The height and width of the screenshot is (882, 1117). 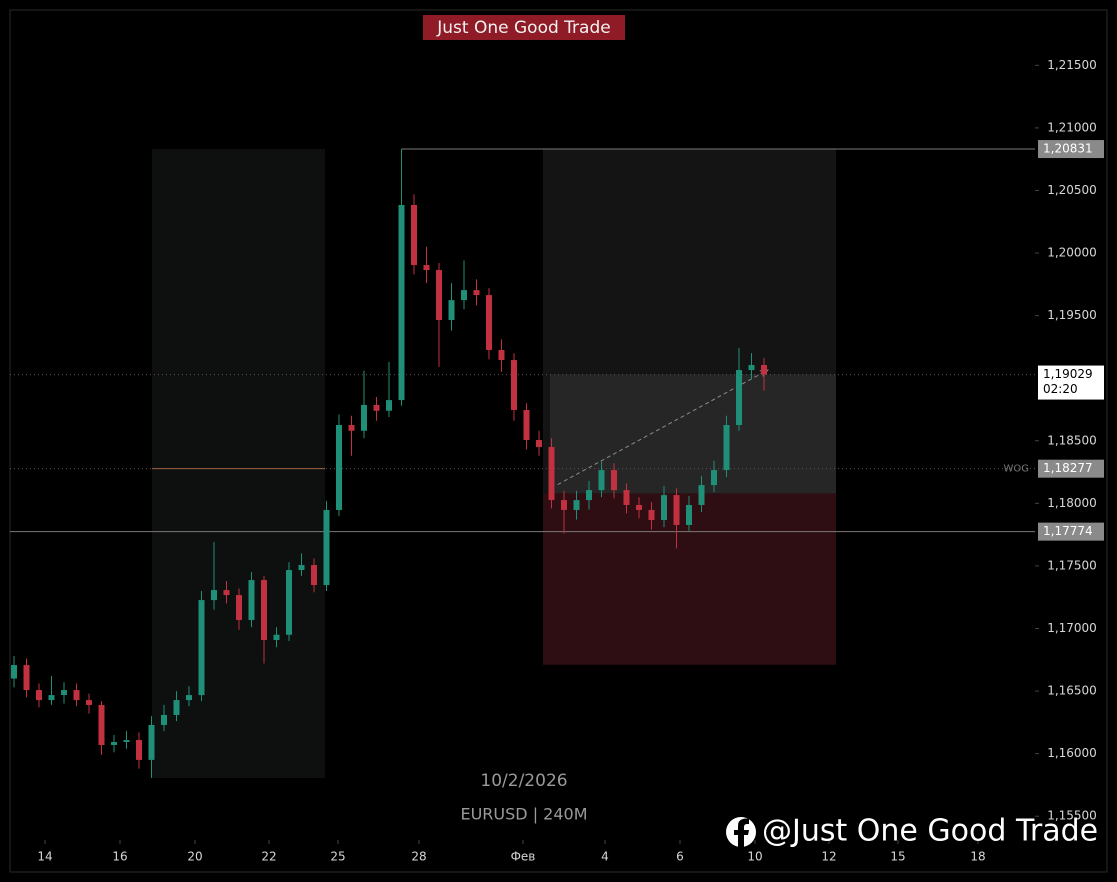 I want to click on level-tag: WOG, so click(x=1016, y=469).